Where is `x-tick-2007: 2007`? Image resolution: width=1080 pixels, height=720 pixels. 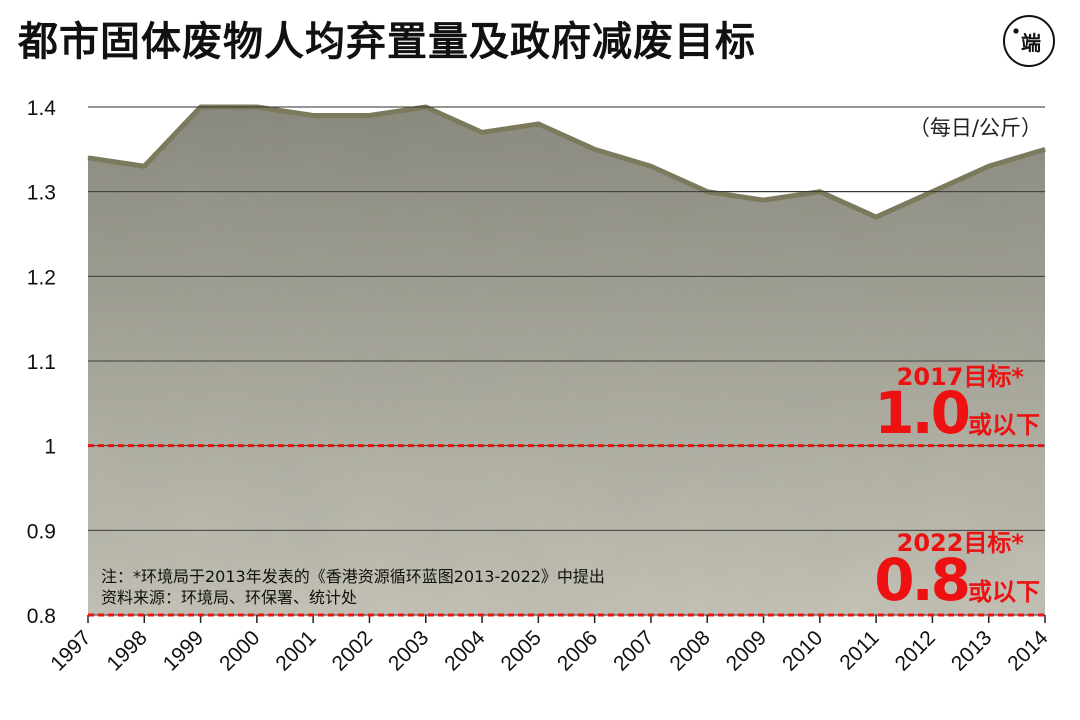 x-tick-2007: 2007 is located at coordinates (633, 650).